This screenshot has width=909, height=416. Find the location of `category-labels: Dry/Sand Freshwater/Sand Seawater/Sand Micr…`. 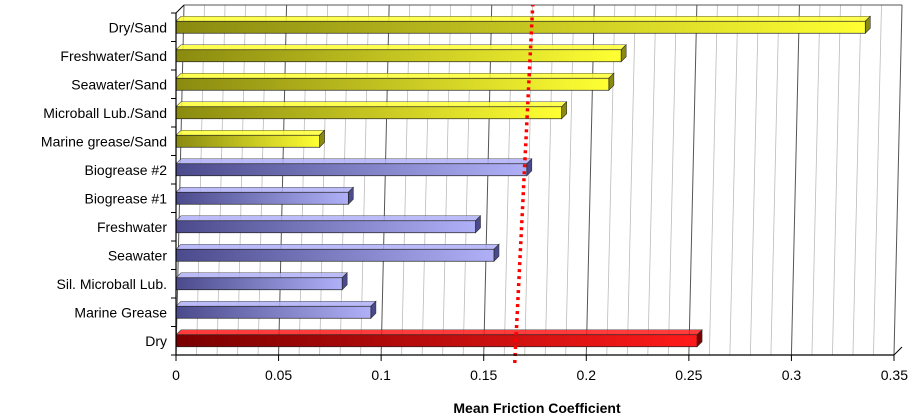

category-labels: Dry/Sand Freshwater/Sand Seawater/Sand Micr… is located at coordinates (104, 184).